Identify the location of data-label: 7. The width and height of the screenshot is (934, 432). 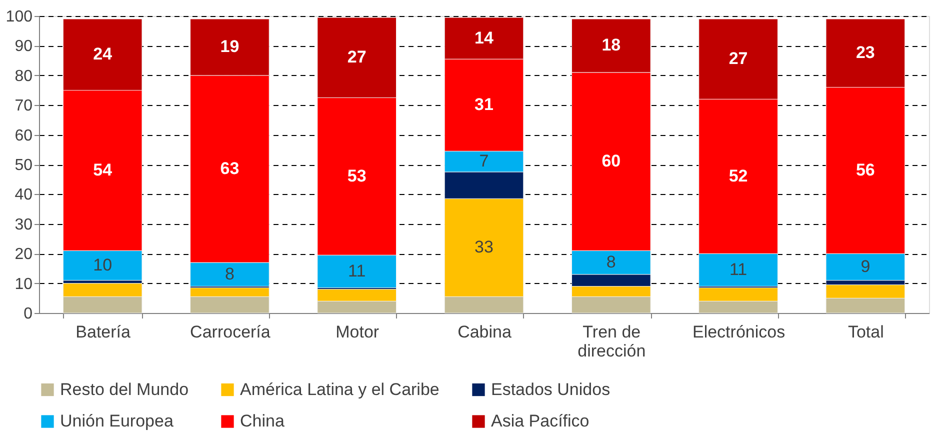
(484, 161).